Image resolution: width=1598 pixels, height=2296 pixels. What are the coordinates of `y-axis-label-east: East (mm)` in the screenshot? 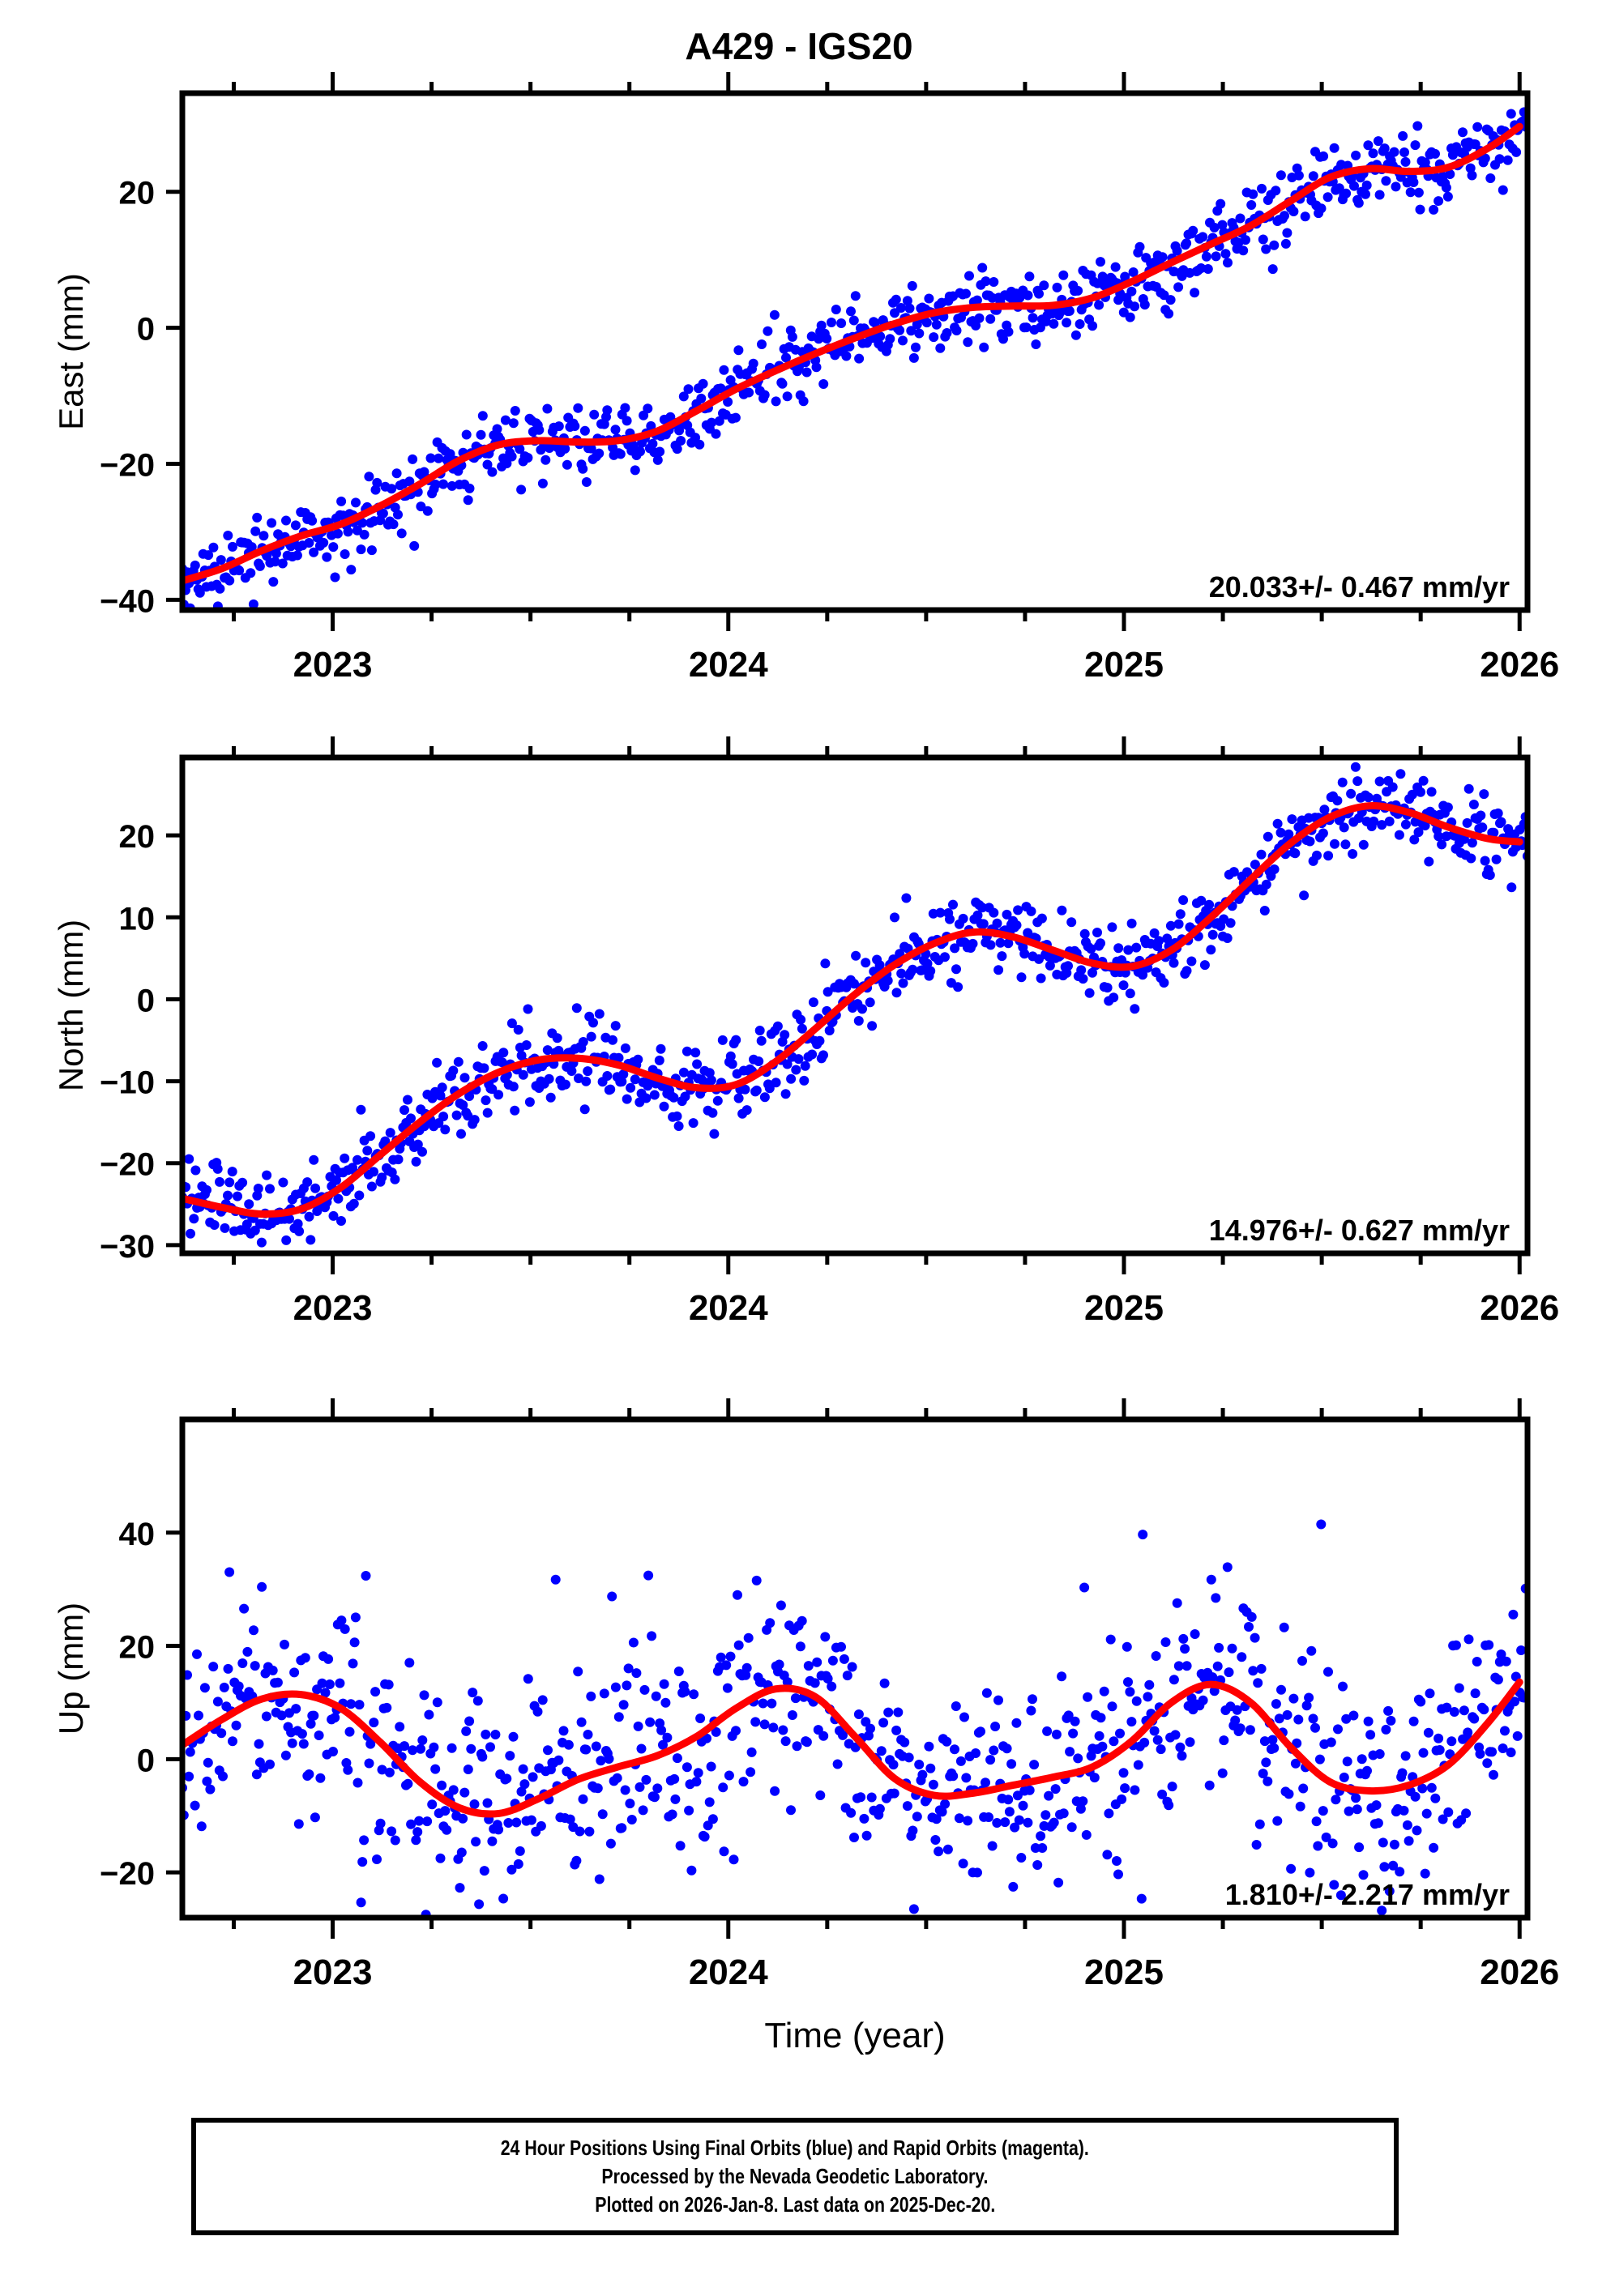 It's located at (71, 351).